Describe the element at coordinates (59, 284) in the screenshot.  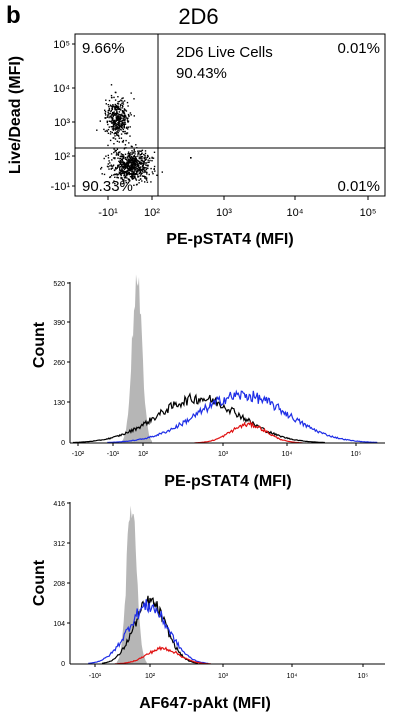
I see `y-tick-label: 520` at that location.